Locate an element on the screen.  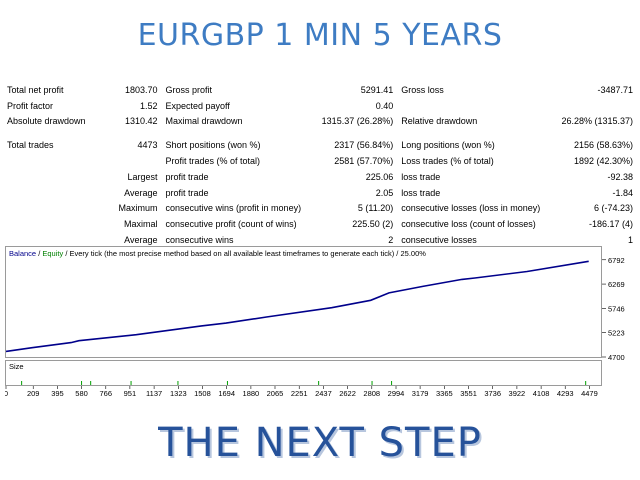
y-tick-label: 5223 is located at coordinates (616, 333).